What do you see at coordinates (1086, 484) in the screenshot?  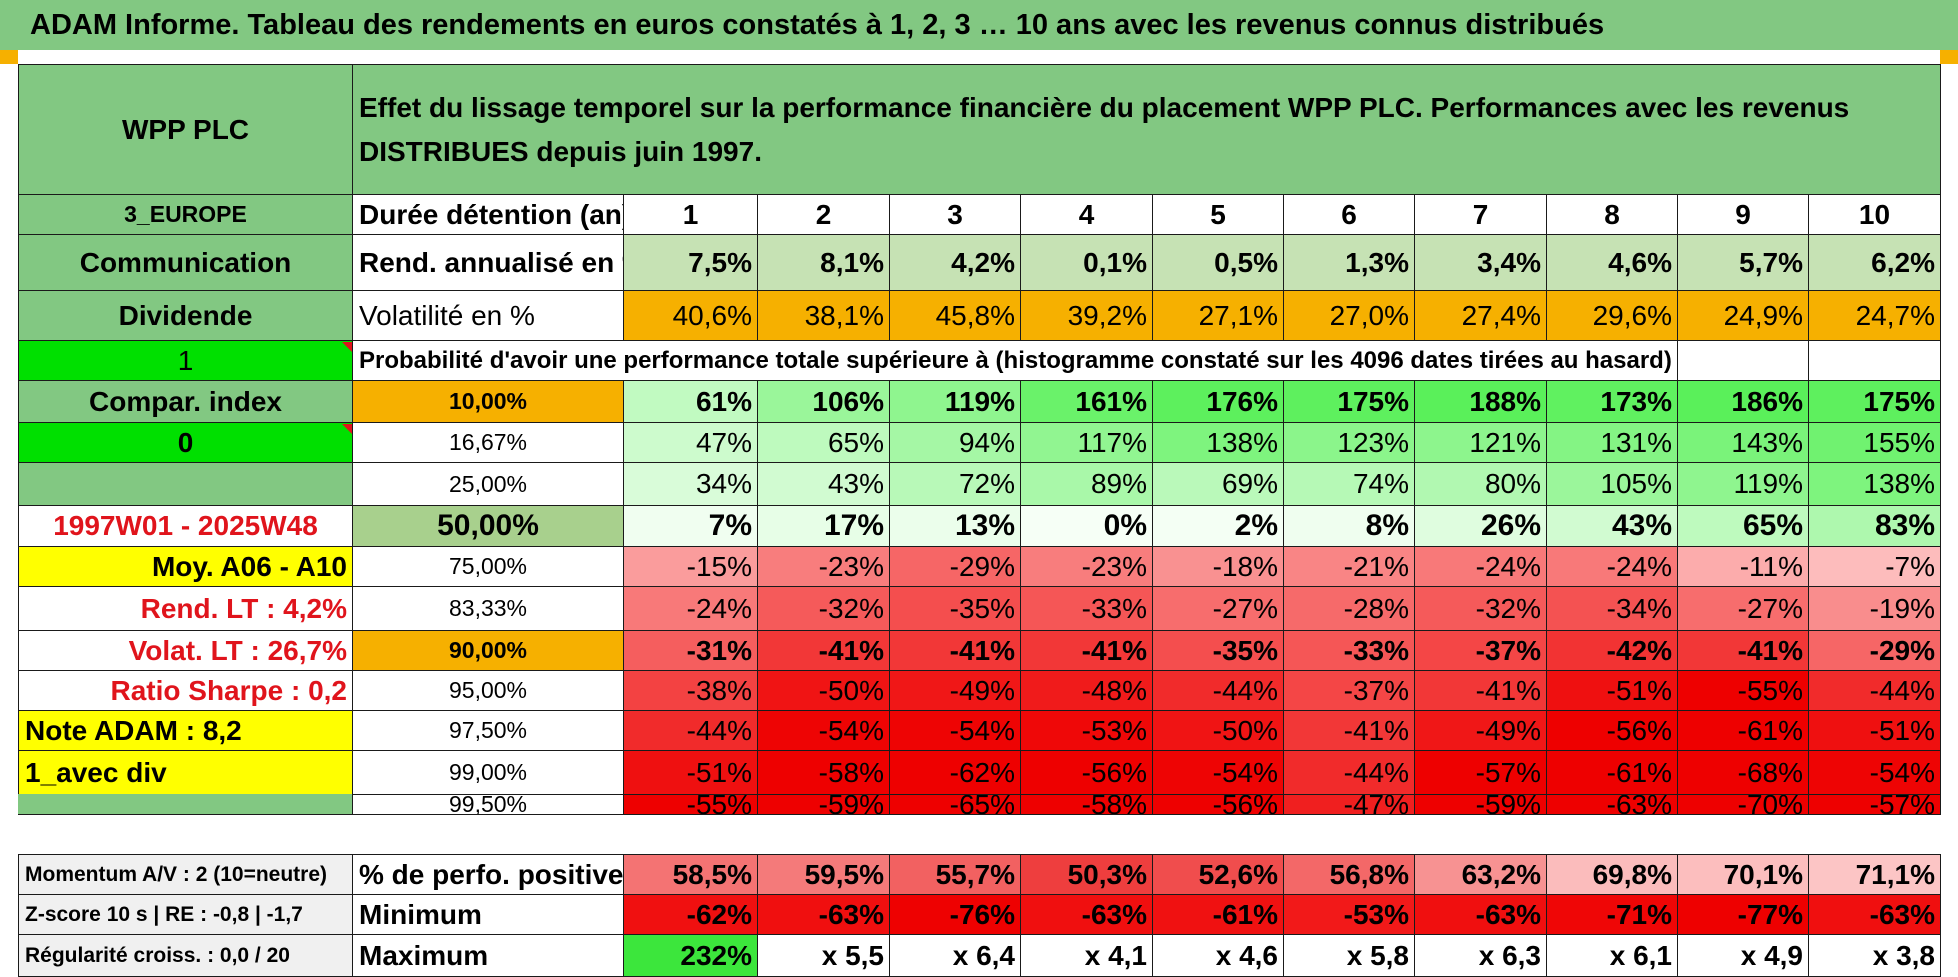 I see `prob-value: 89%` at bounding box center [1086, 484].